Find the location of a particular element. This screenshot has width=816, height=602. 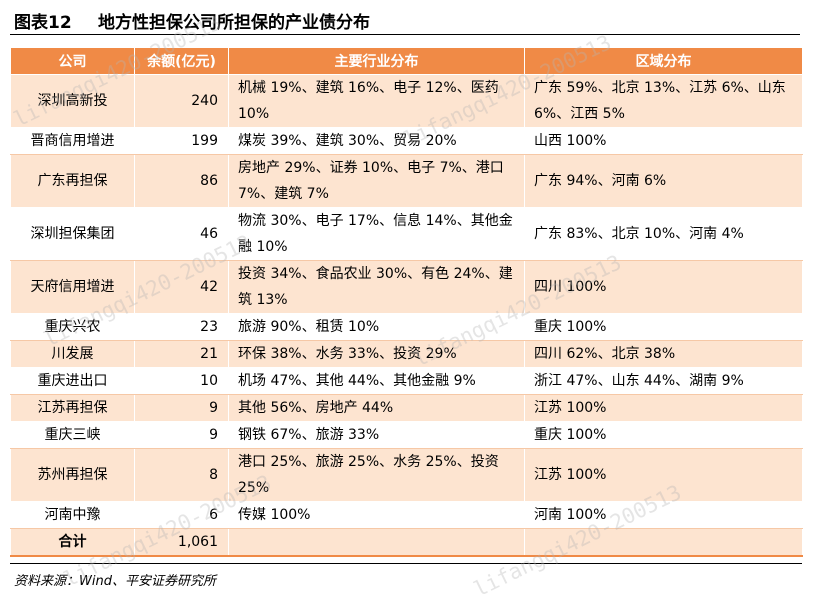

cell-industry: 旅游 90%、租赁 10% is located at coordinates (376, 327).